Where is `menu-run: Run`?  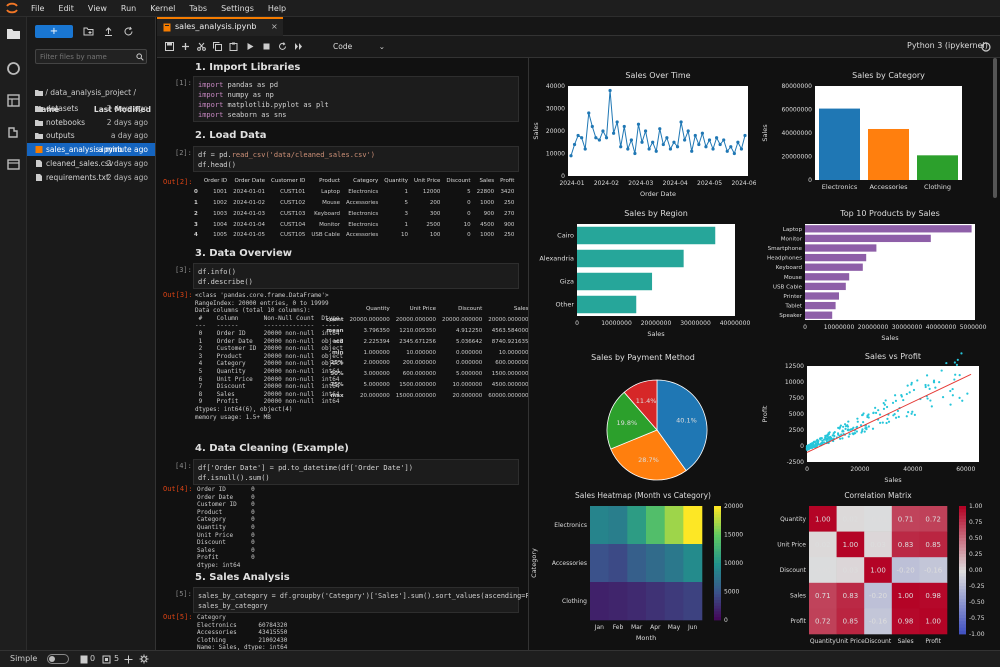
menu-run: Run is located at coordinates (128, 8).